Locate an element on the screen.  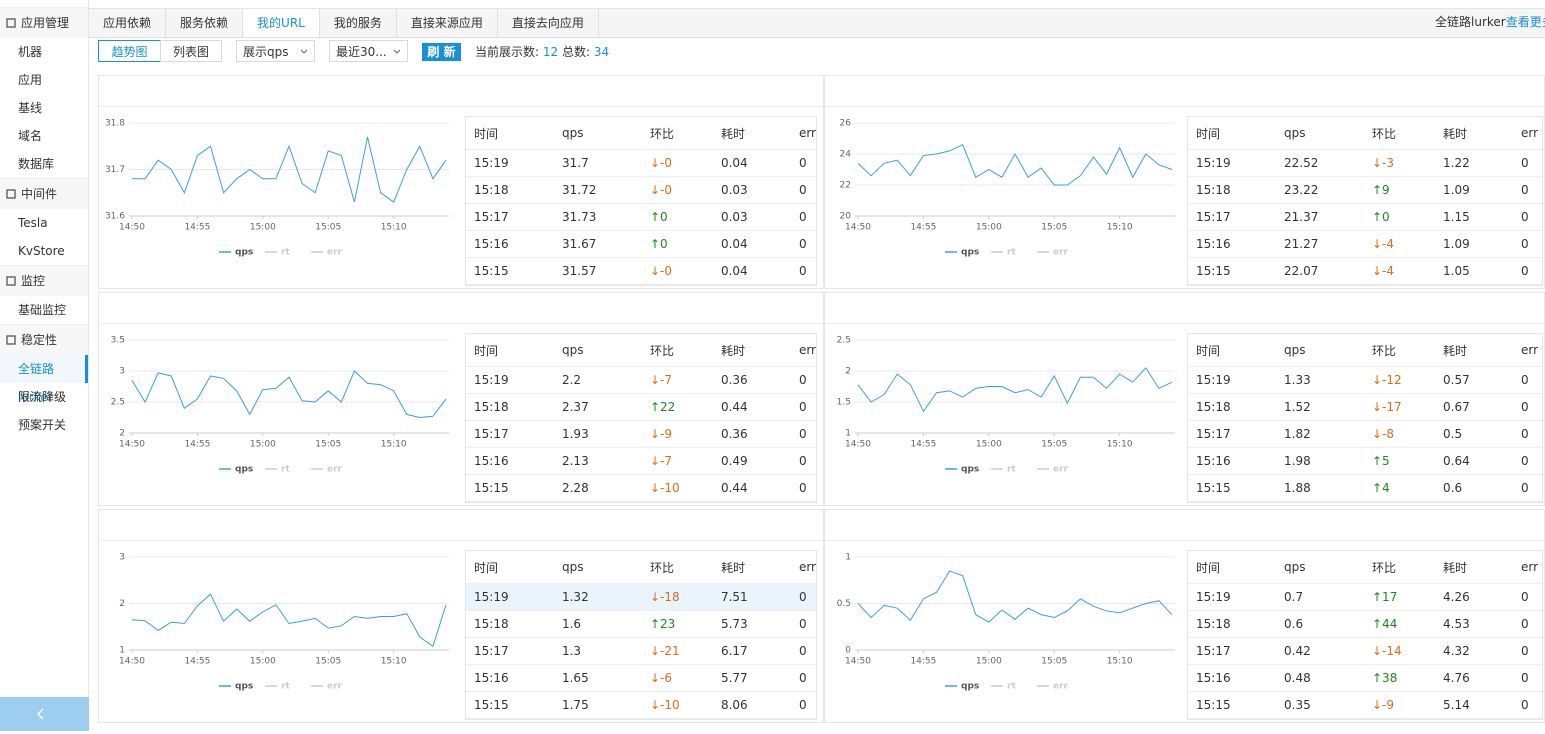
y-tick-label: 1.5 is located at coordinates (844, 403).